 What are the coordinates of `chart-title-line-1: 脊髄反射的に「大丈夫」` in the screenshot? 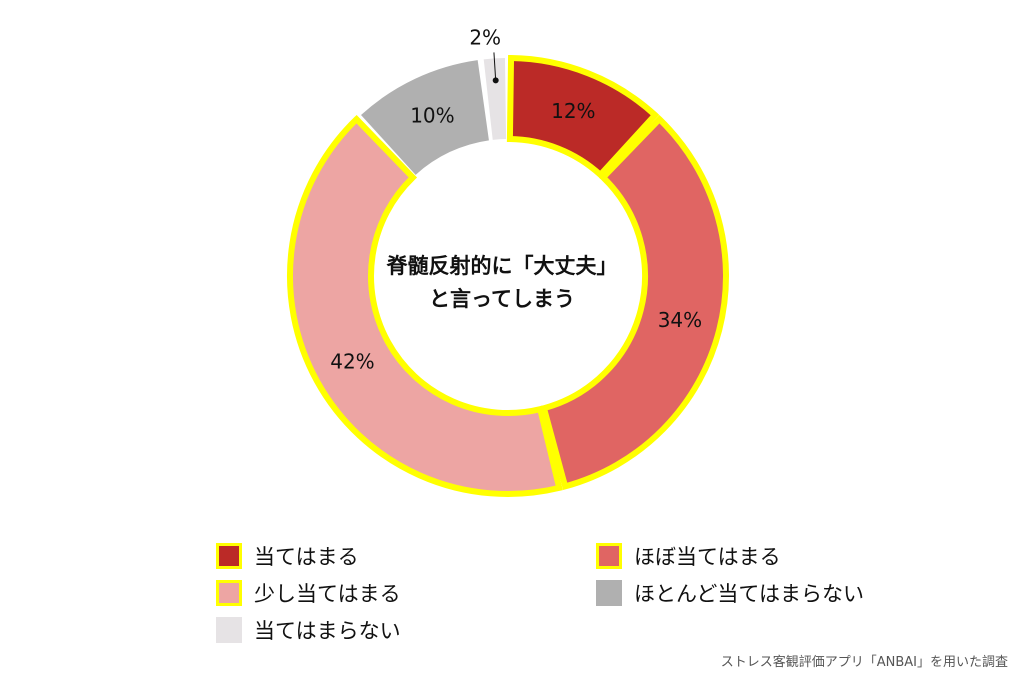 It's located at (502, 266).